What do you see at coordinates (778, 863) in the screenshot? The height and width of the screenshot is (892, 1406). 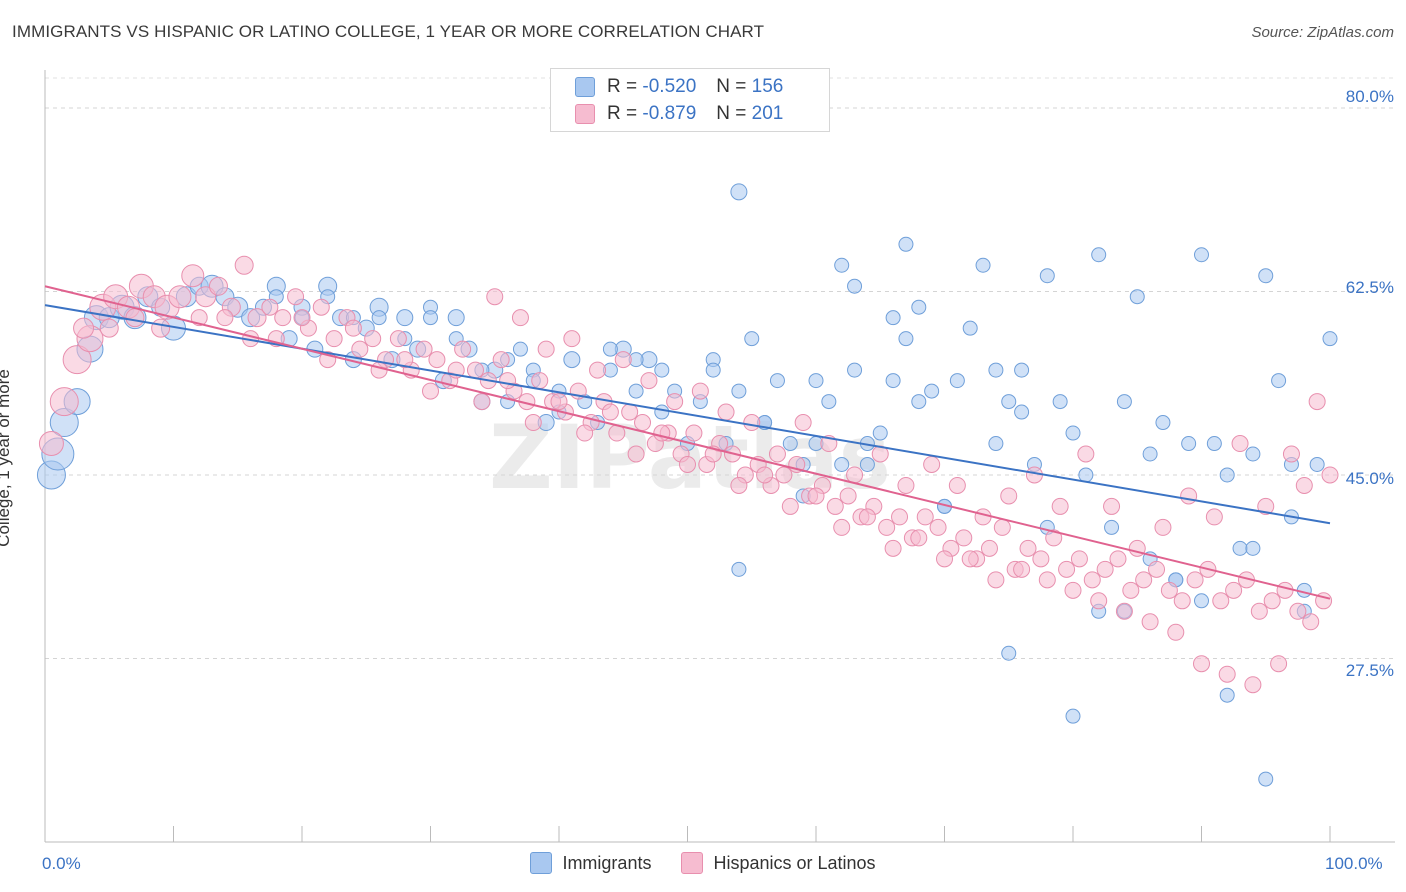 I see `legend-item-hispanic: Hispanics or Latinos` at bounding box center [778, 863].